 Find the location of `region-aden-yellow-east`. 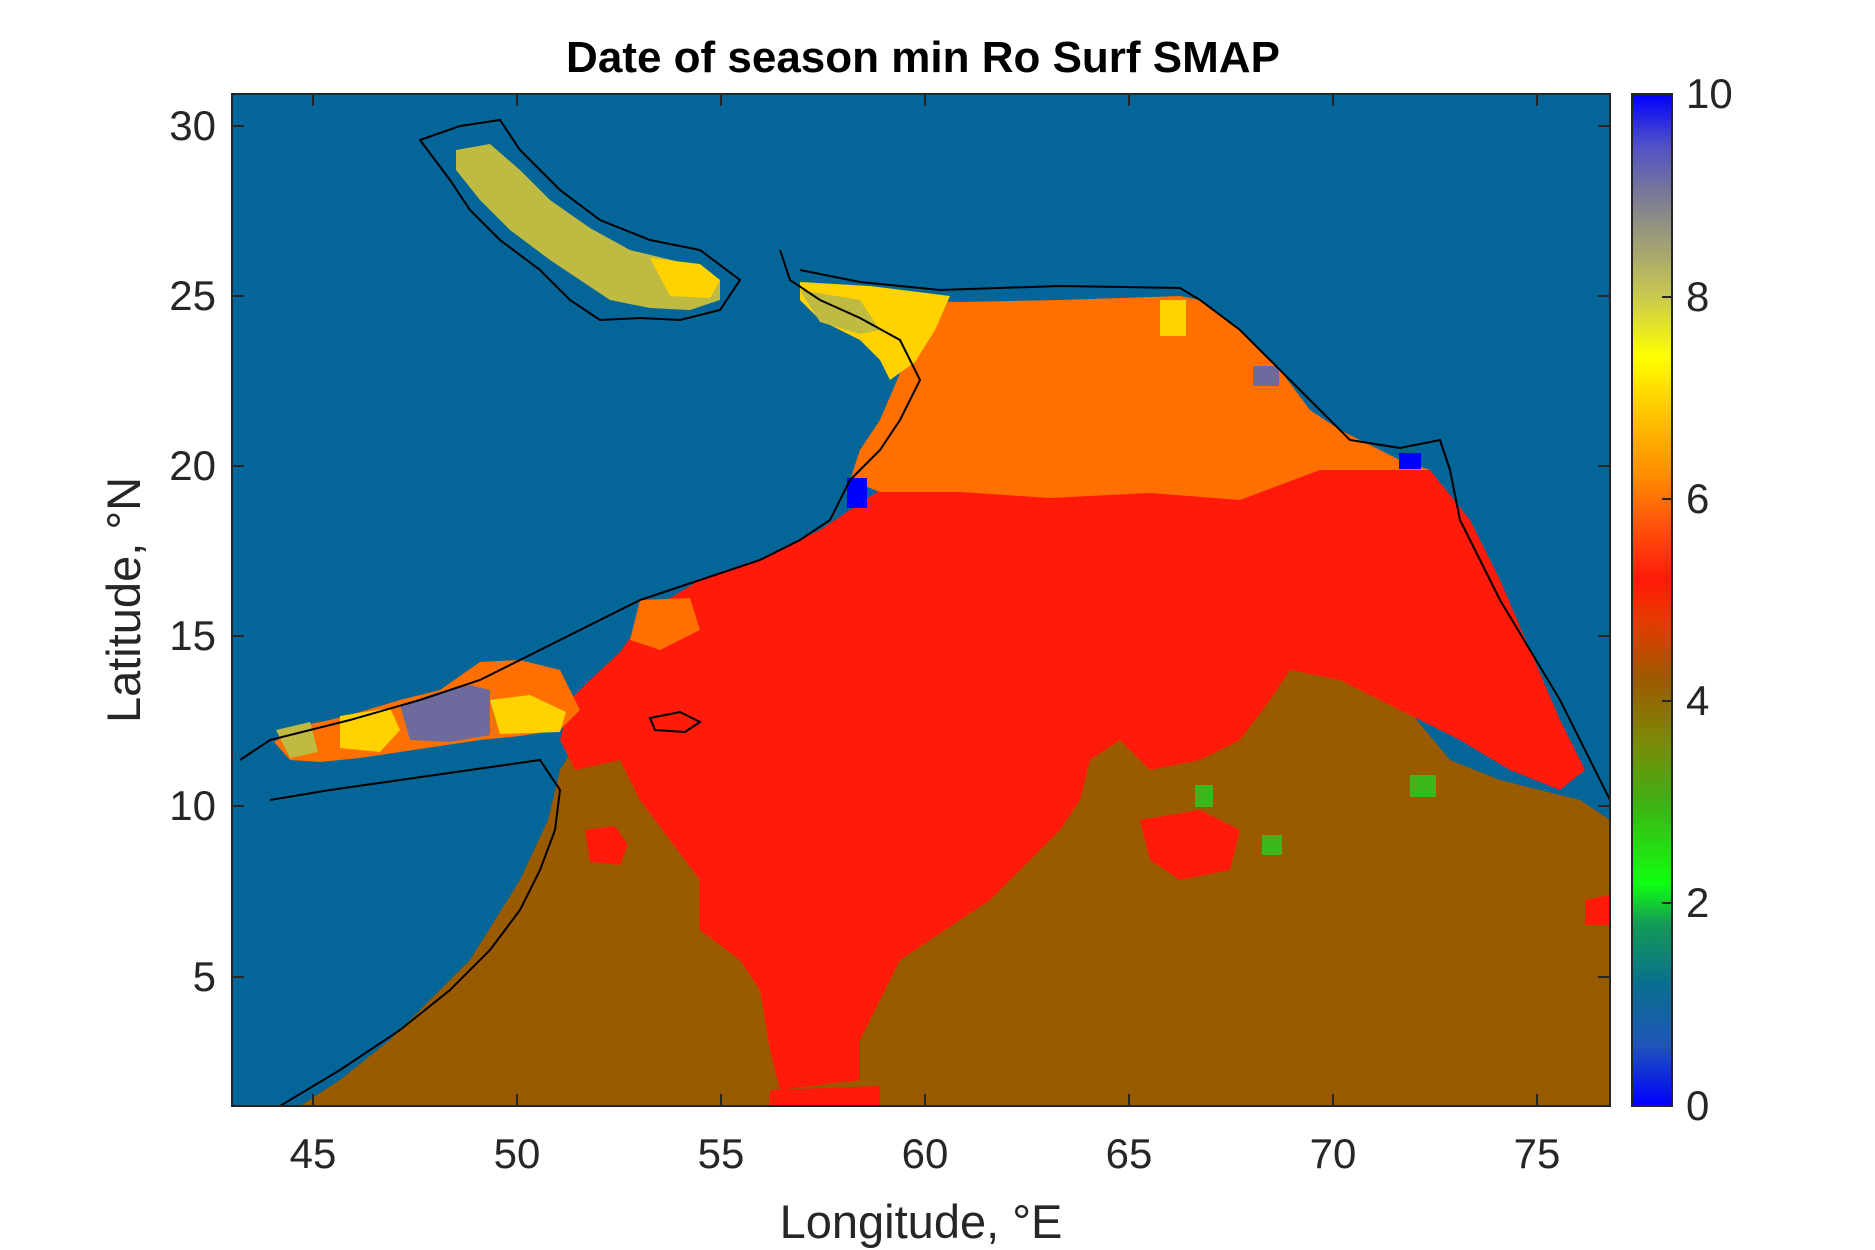

region-aden-yellow-east is located at coordinates (528, 714).